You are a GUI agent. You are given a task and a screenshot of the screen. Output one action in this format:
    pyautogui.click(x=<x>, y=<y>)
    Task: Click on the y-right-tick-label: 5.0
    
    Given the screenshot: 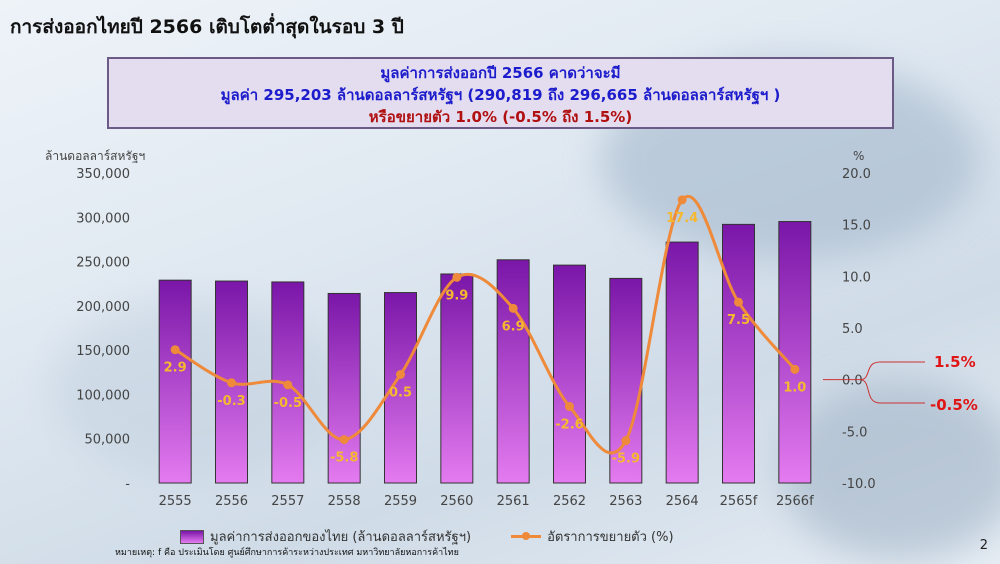 What is the action you would take?
    pyautogui.click(x=852, y=329)
    